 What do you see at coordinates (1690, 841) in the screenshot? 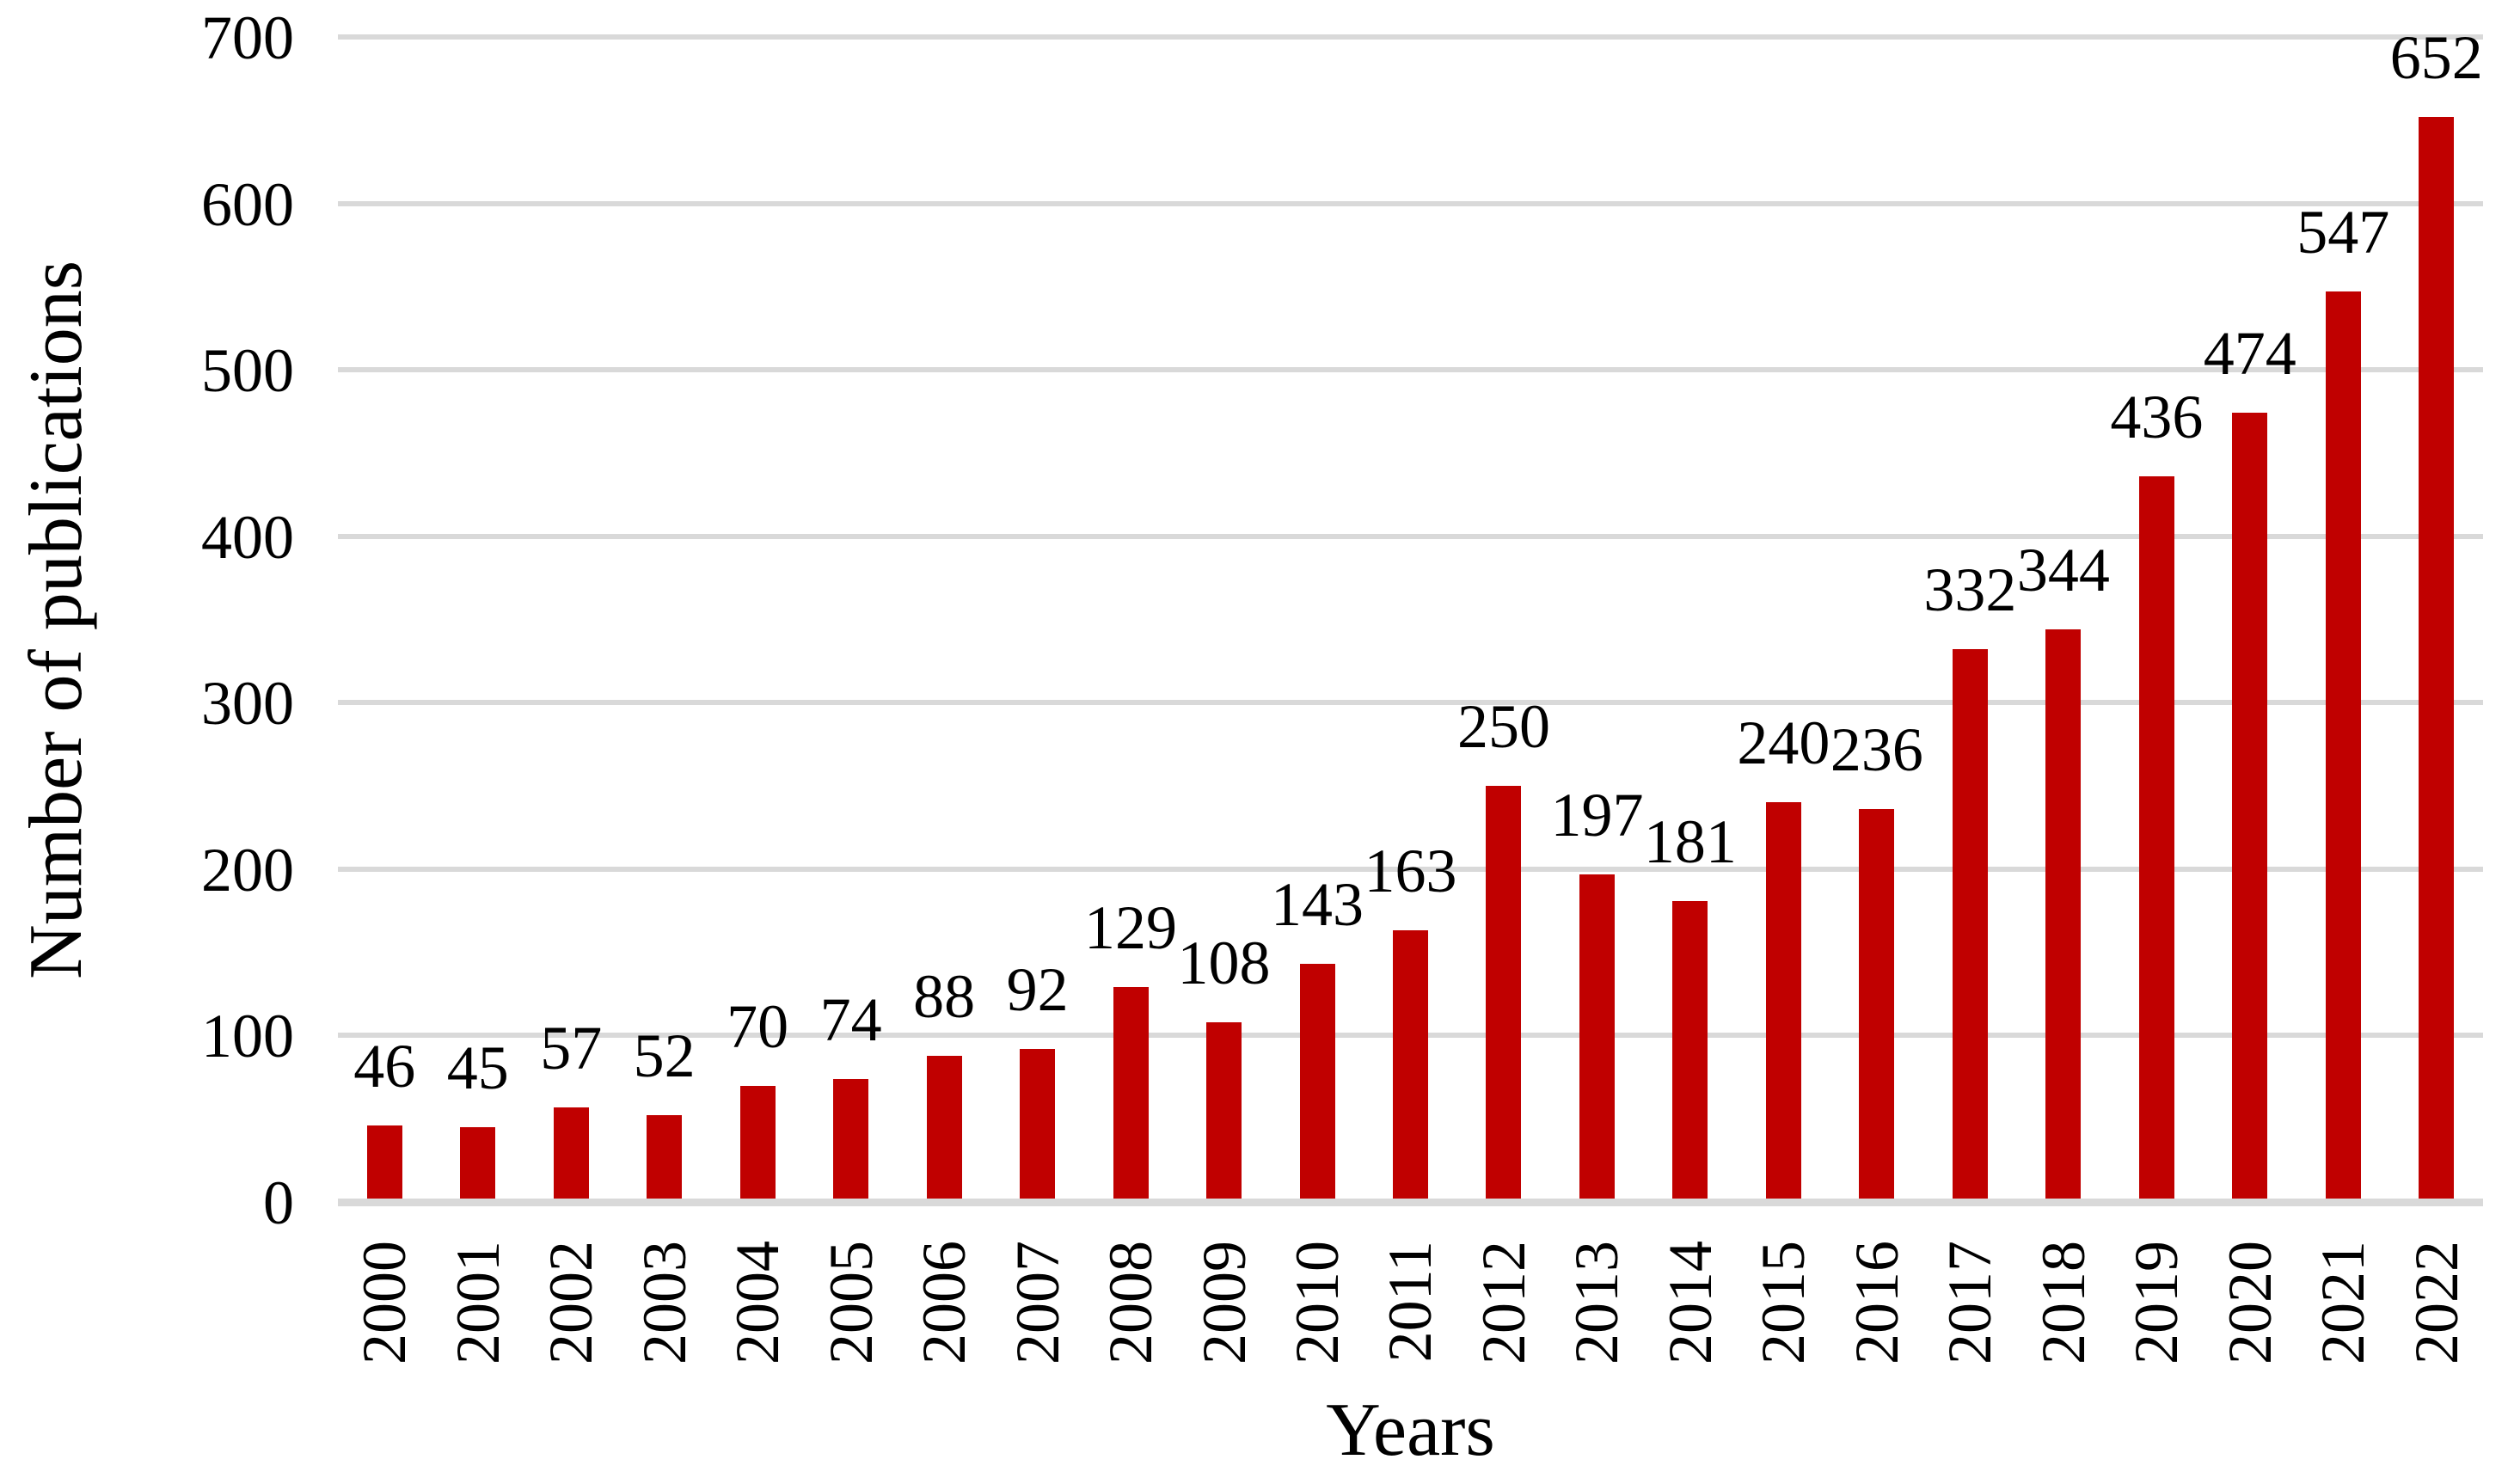
I see `bar-value-label-2014: 181` at bounding box center [1690, 841].